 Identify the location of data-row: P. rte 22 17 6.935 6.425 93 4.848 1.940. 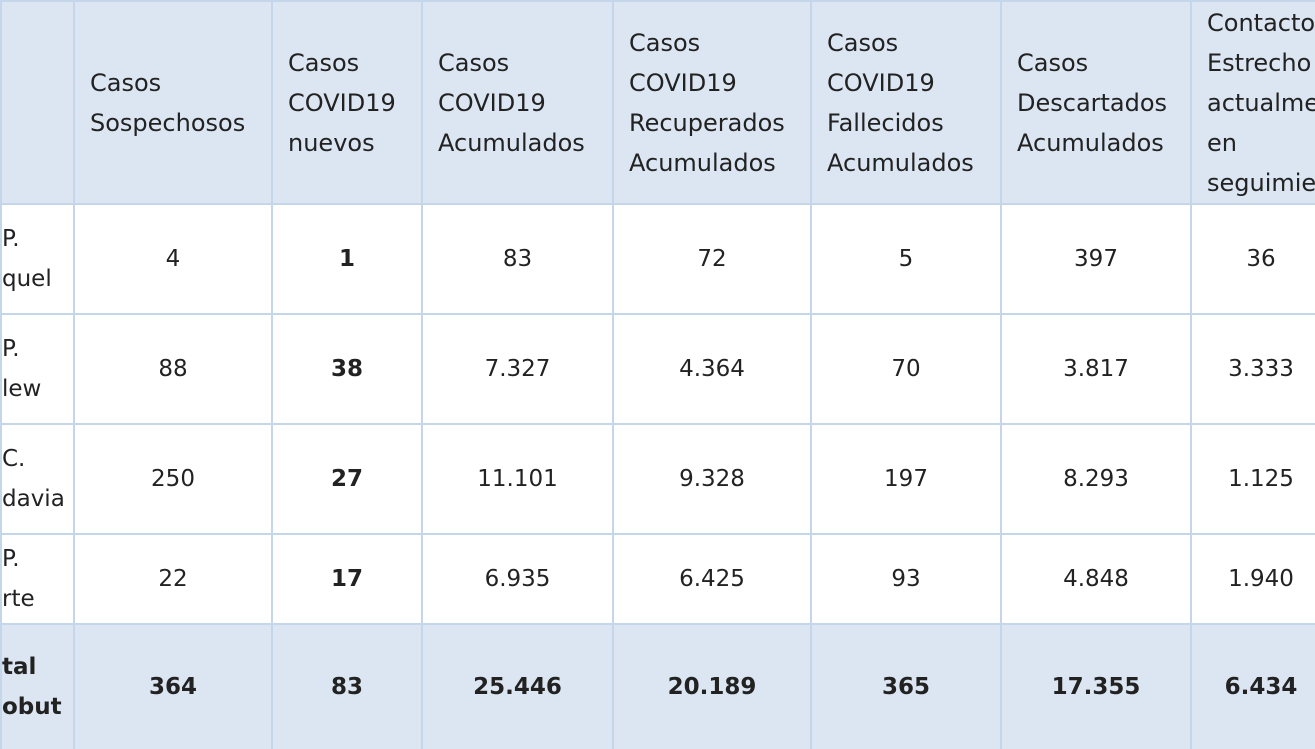
(657, 579).